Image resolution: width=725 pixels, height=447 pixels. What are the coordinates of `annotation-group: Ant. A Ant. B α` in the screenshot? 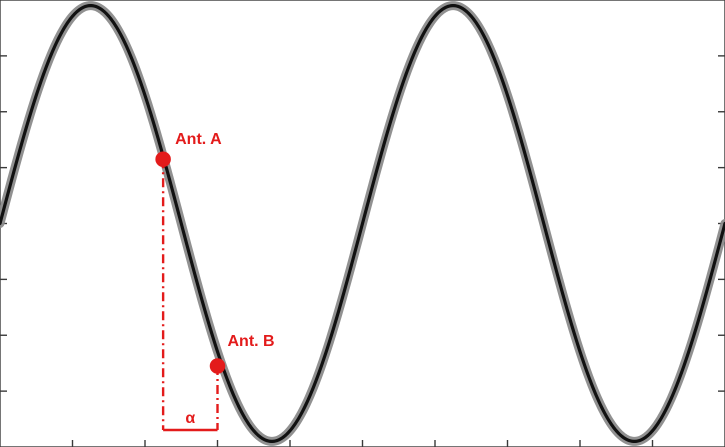 It's located at (215, 281).